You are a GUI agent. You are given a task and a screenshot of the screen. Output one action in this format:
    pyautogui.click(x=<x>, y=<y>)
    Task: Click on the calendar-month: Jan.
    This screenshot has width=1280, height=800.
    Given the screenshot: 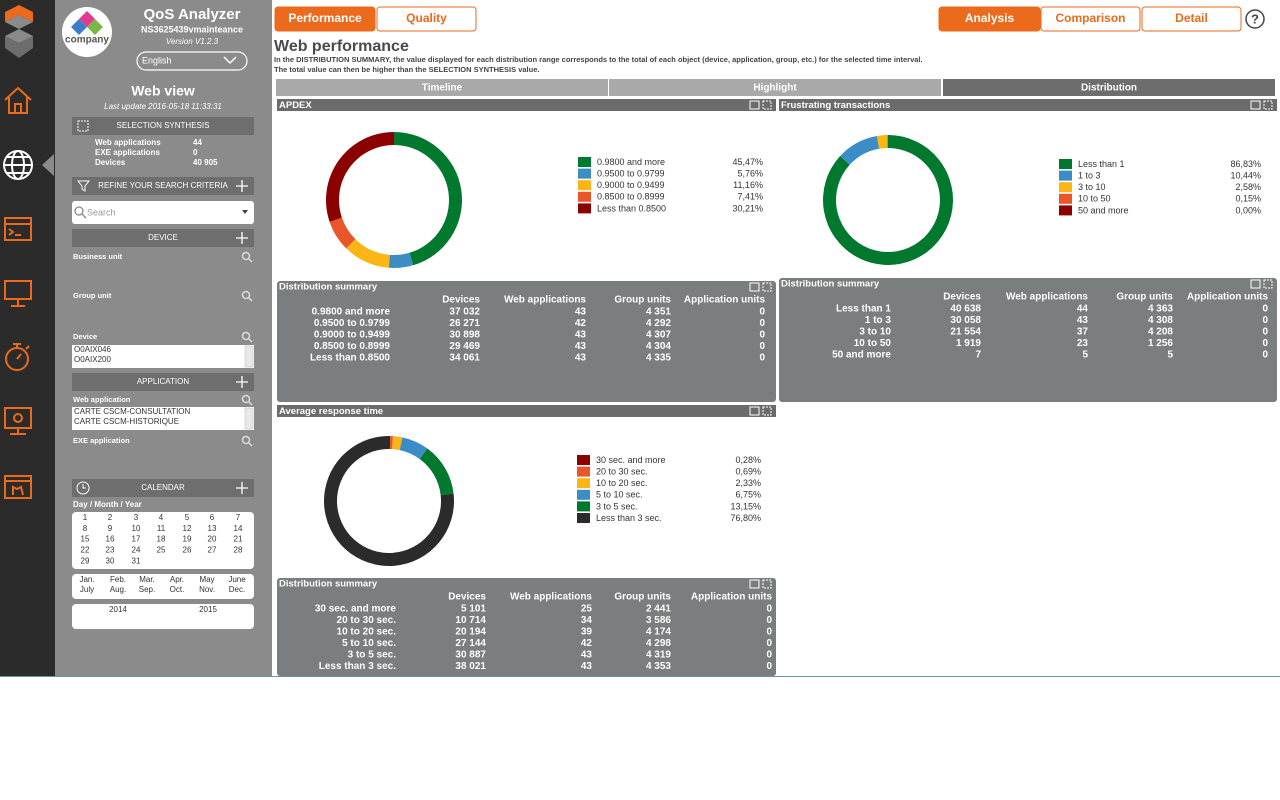 What is the action you would take?
    pyautogui.click(x=86, y=579)
    